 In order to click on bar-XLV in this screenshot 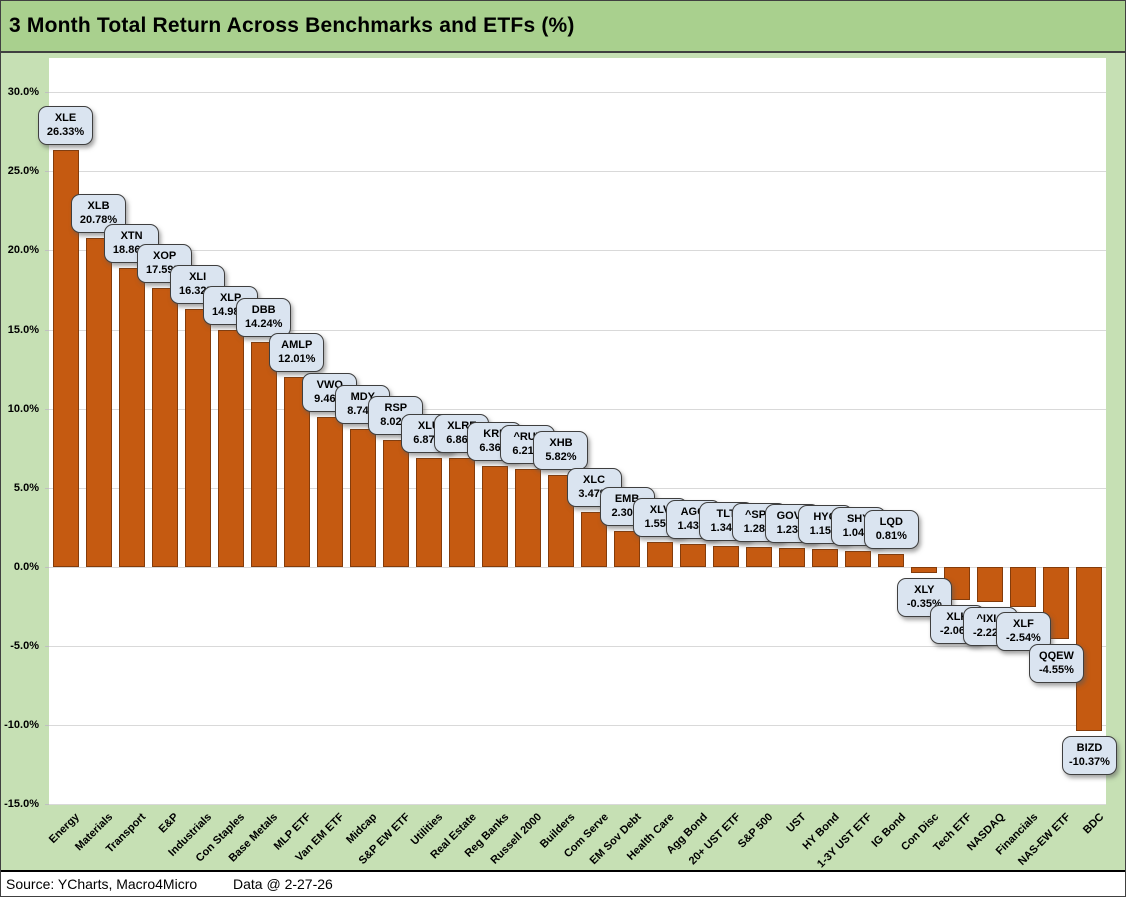, I will do `click(660, 554)`.